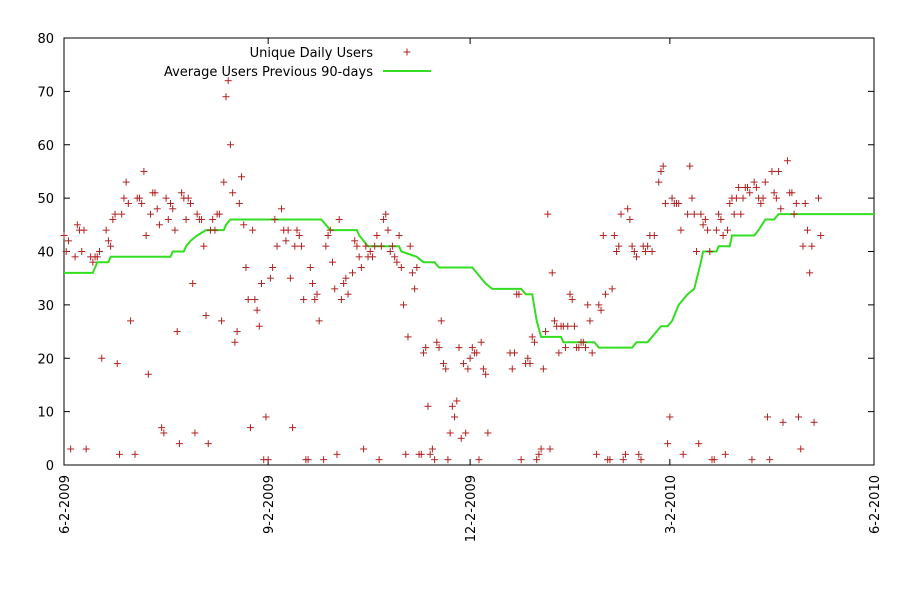 The image size is (900, 600). Describe the element at coordinates (45, 146) in the screenshot. I see `y-tick-label: 60` at that location.